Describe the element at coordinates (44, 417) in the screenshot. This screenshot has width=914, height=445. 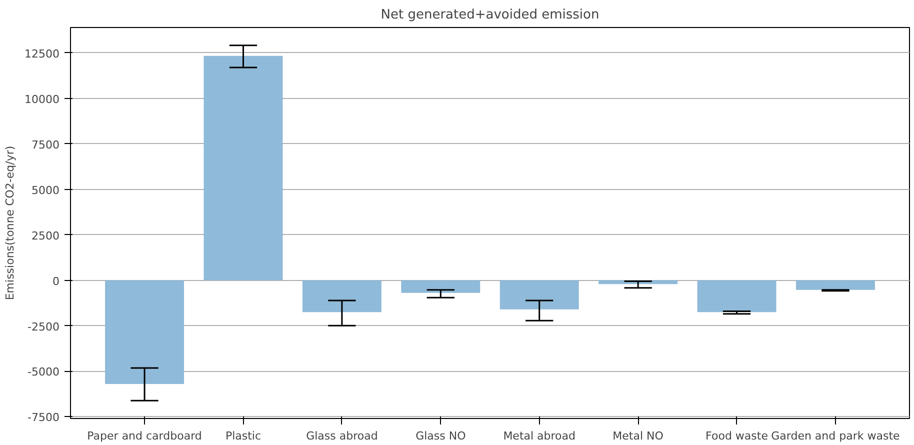
I see `y-tick-label: -7500` at that location.